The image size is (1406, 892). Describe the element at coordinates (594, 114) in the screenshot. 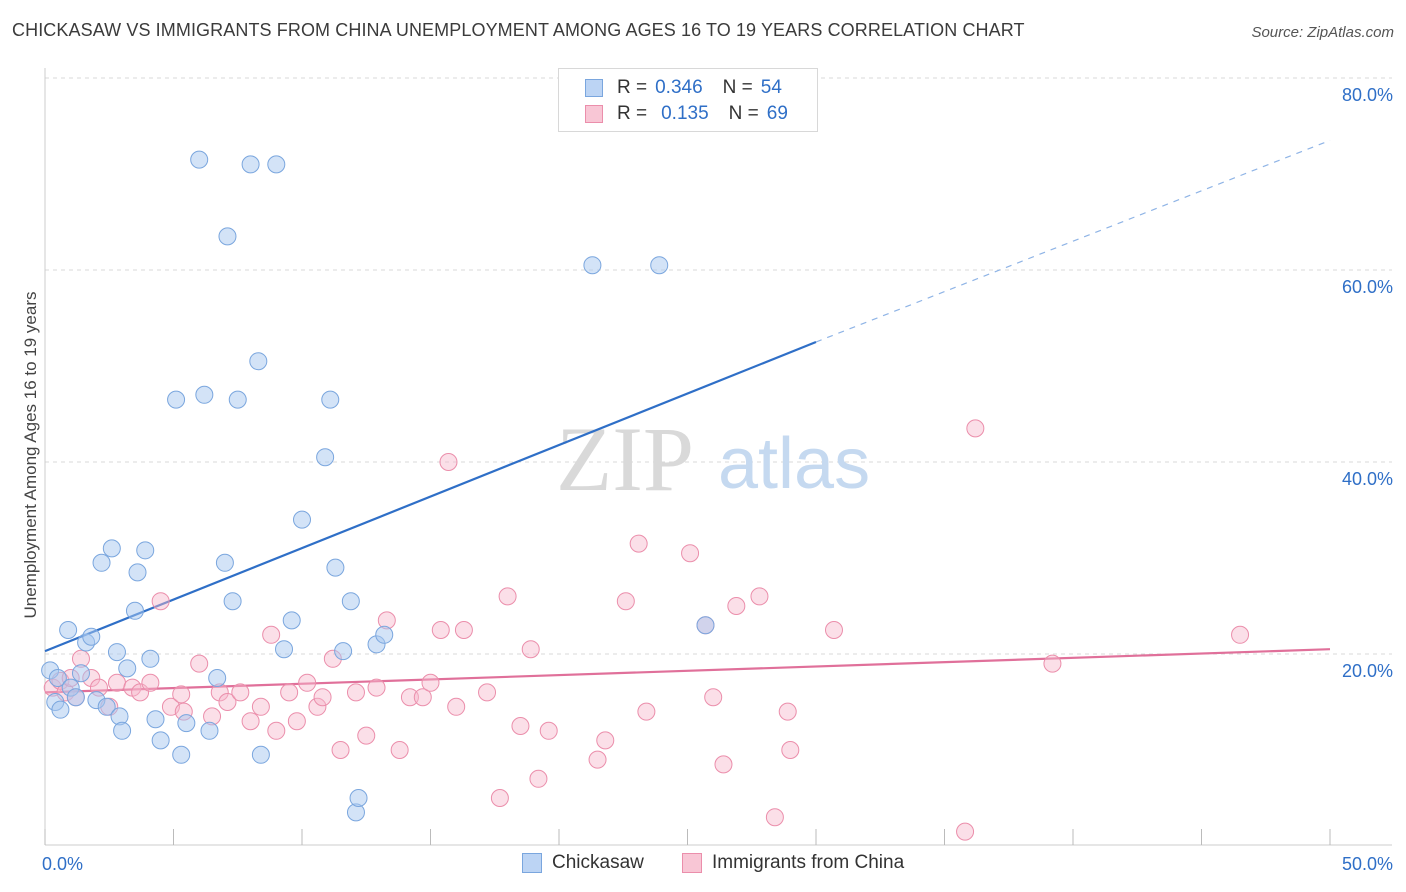

I see `legend-swatch-pink` at that location.